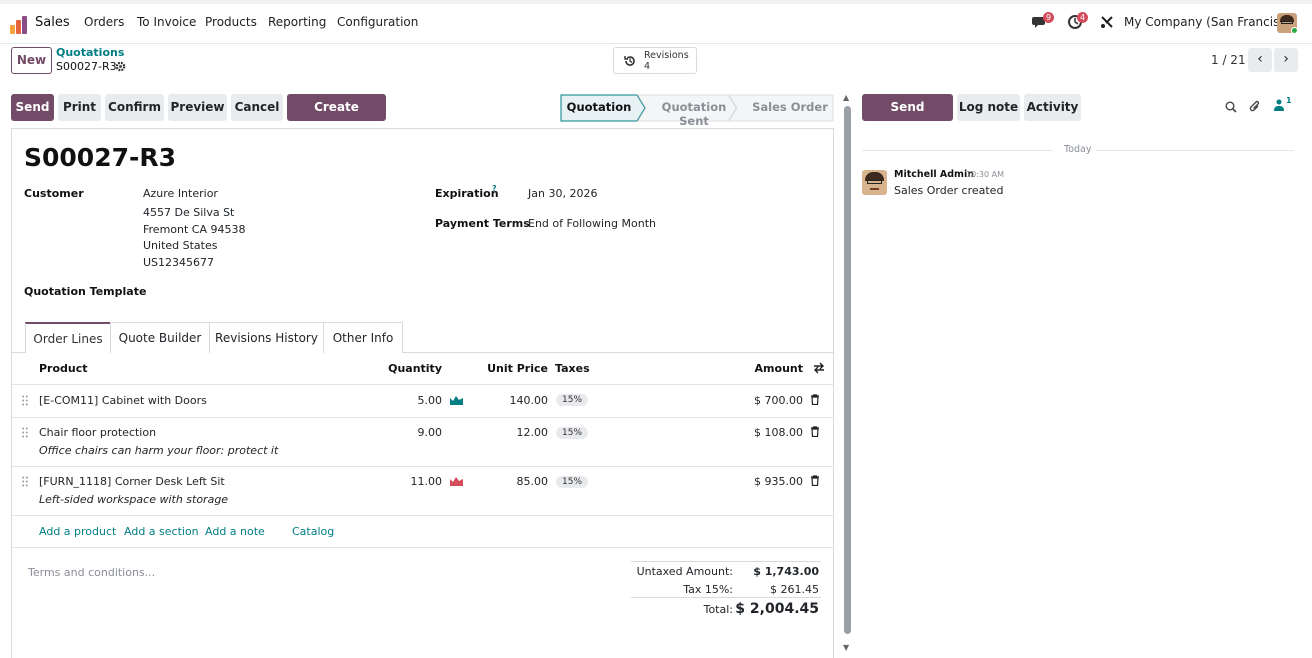 The height and width of the screenshot is (658, 1312). Describe the element at coordinates (422, 352) in the screenshot. I see `tabs-divider` at that location.